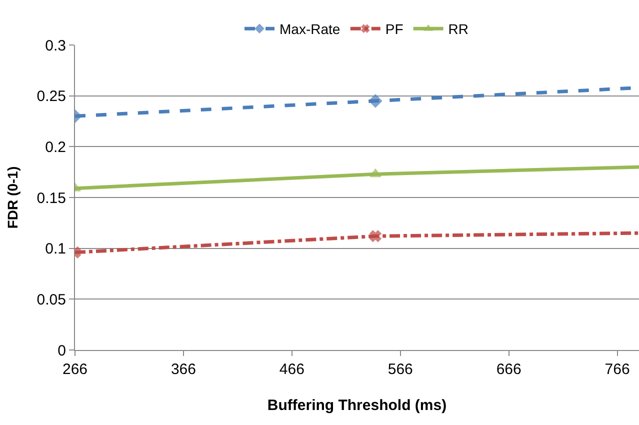  Describe the element at coordinates (75, 369) in the screenshot. I see `x-tick-label: 266` at that location.